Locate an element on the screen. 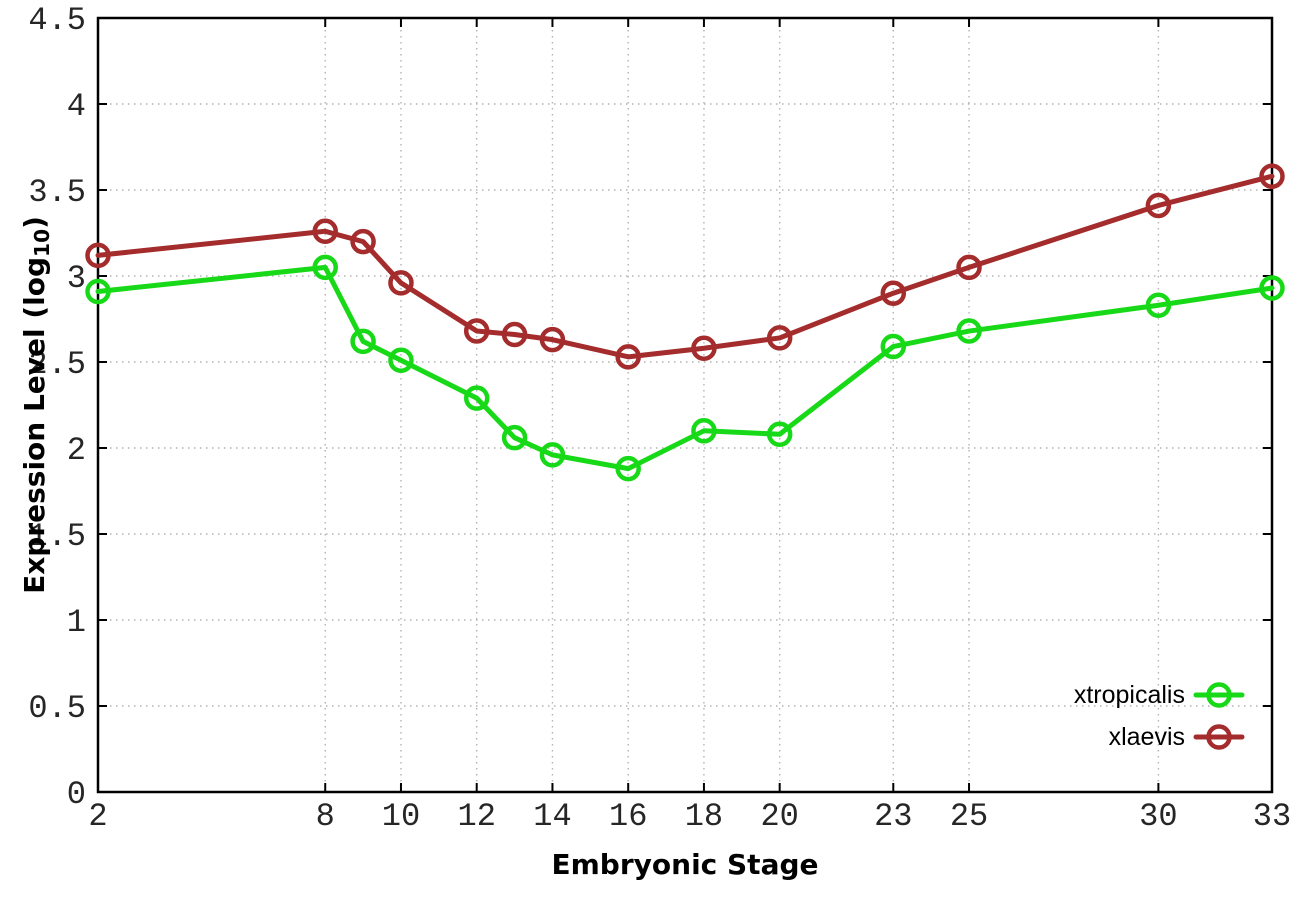 This screenshot has height=907, width=1296. x-tick-label: 16 is located at coordinates (628, 816).